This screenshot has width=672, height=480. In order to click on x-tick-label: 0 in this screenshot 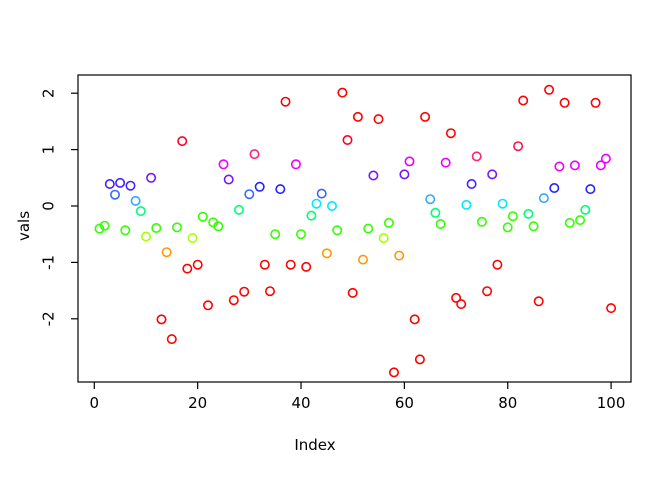, I will do `click(95, 403)`.